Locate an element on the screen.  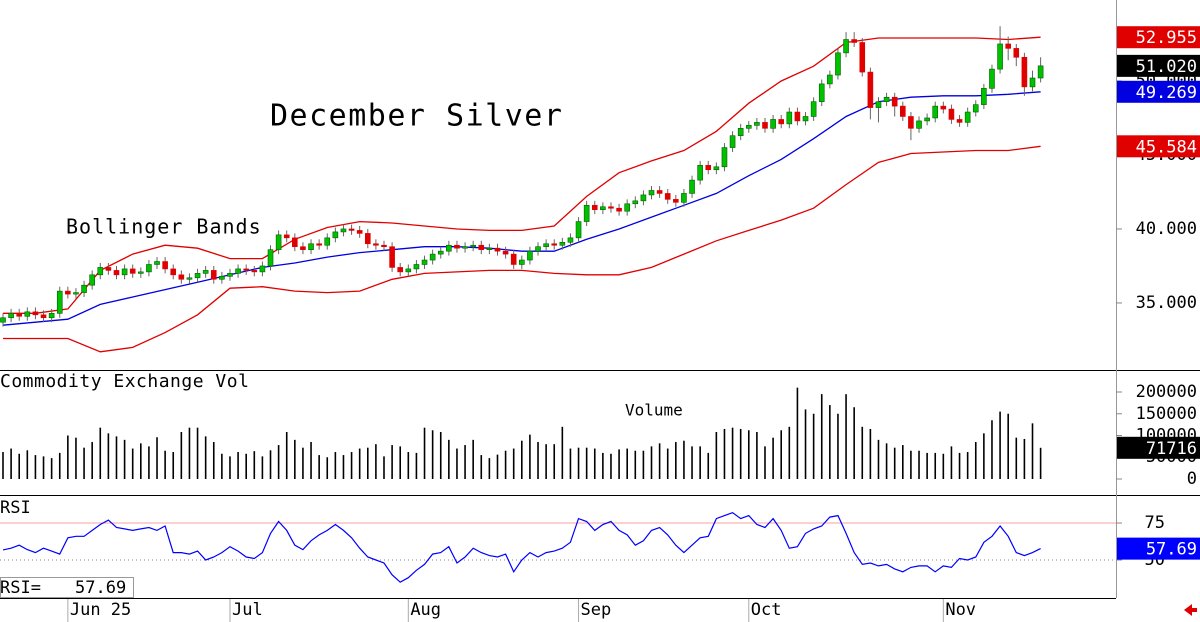
value-box-label: 45.584 is located at coordinates (1166, 147).